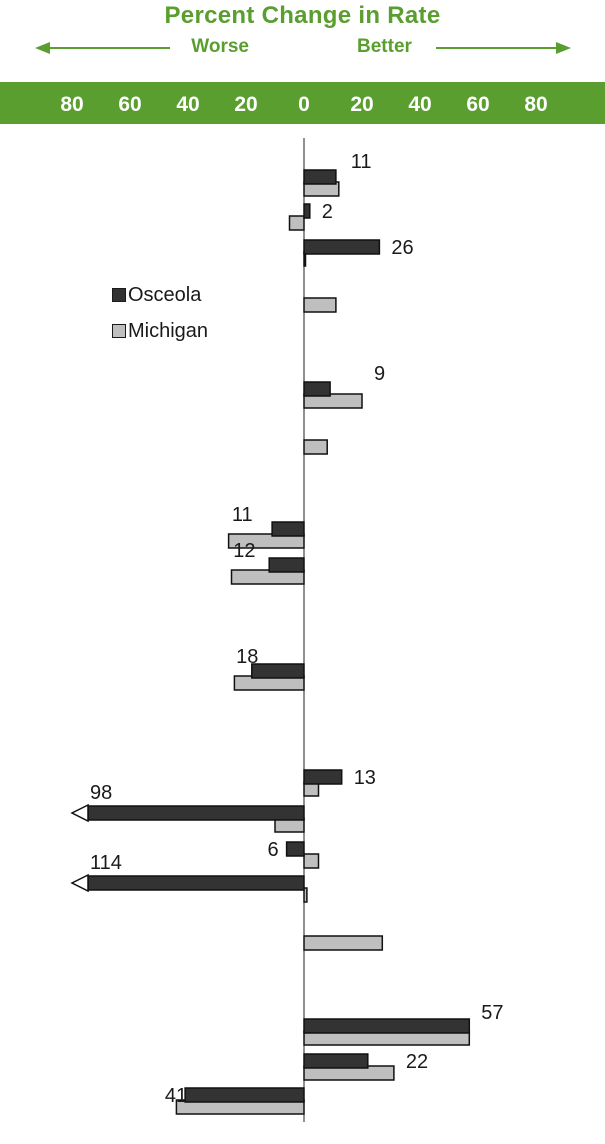  I want to click on axis-band, so click(302, 103).